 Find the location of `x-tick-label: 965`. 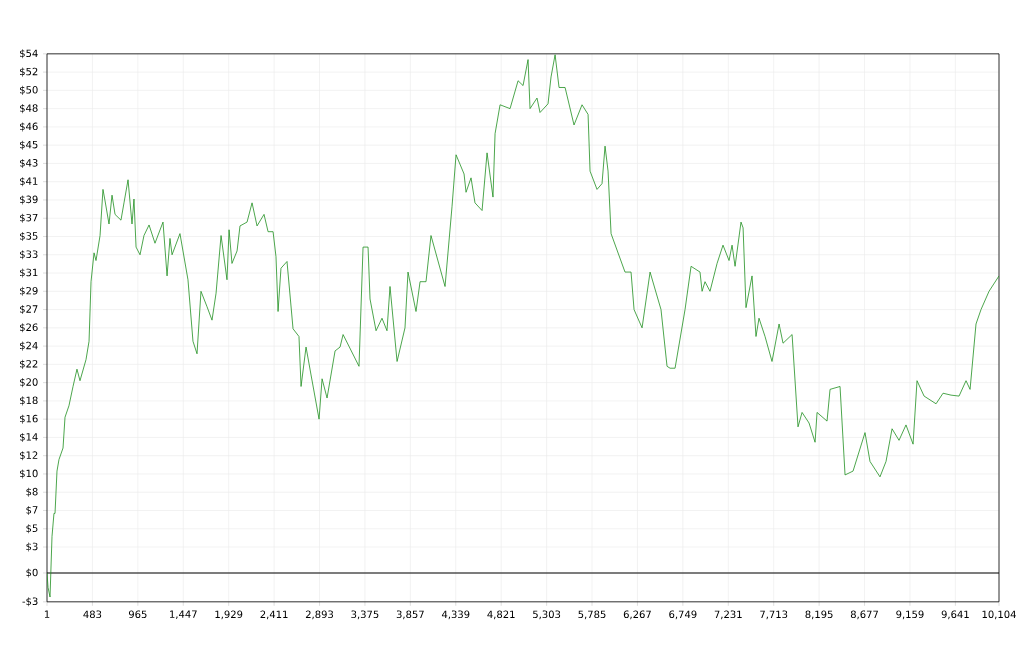

x-tick-label: 965 is located at coordinates (137, 614).